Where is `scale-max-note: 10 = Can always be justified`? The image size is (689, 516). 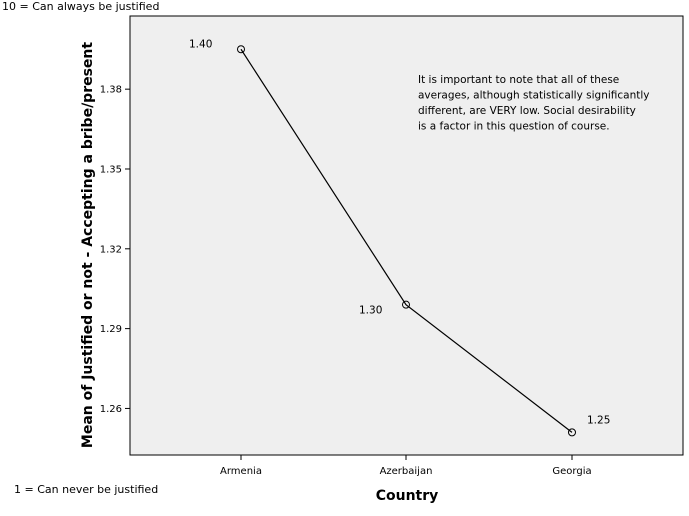 scale-max-note: 10 = Can always be justified is located at coordinates (81, 6).